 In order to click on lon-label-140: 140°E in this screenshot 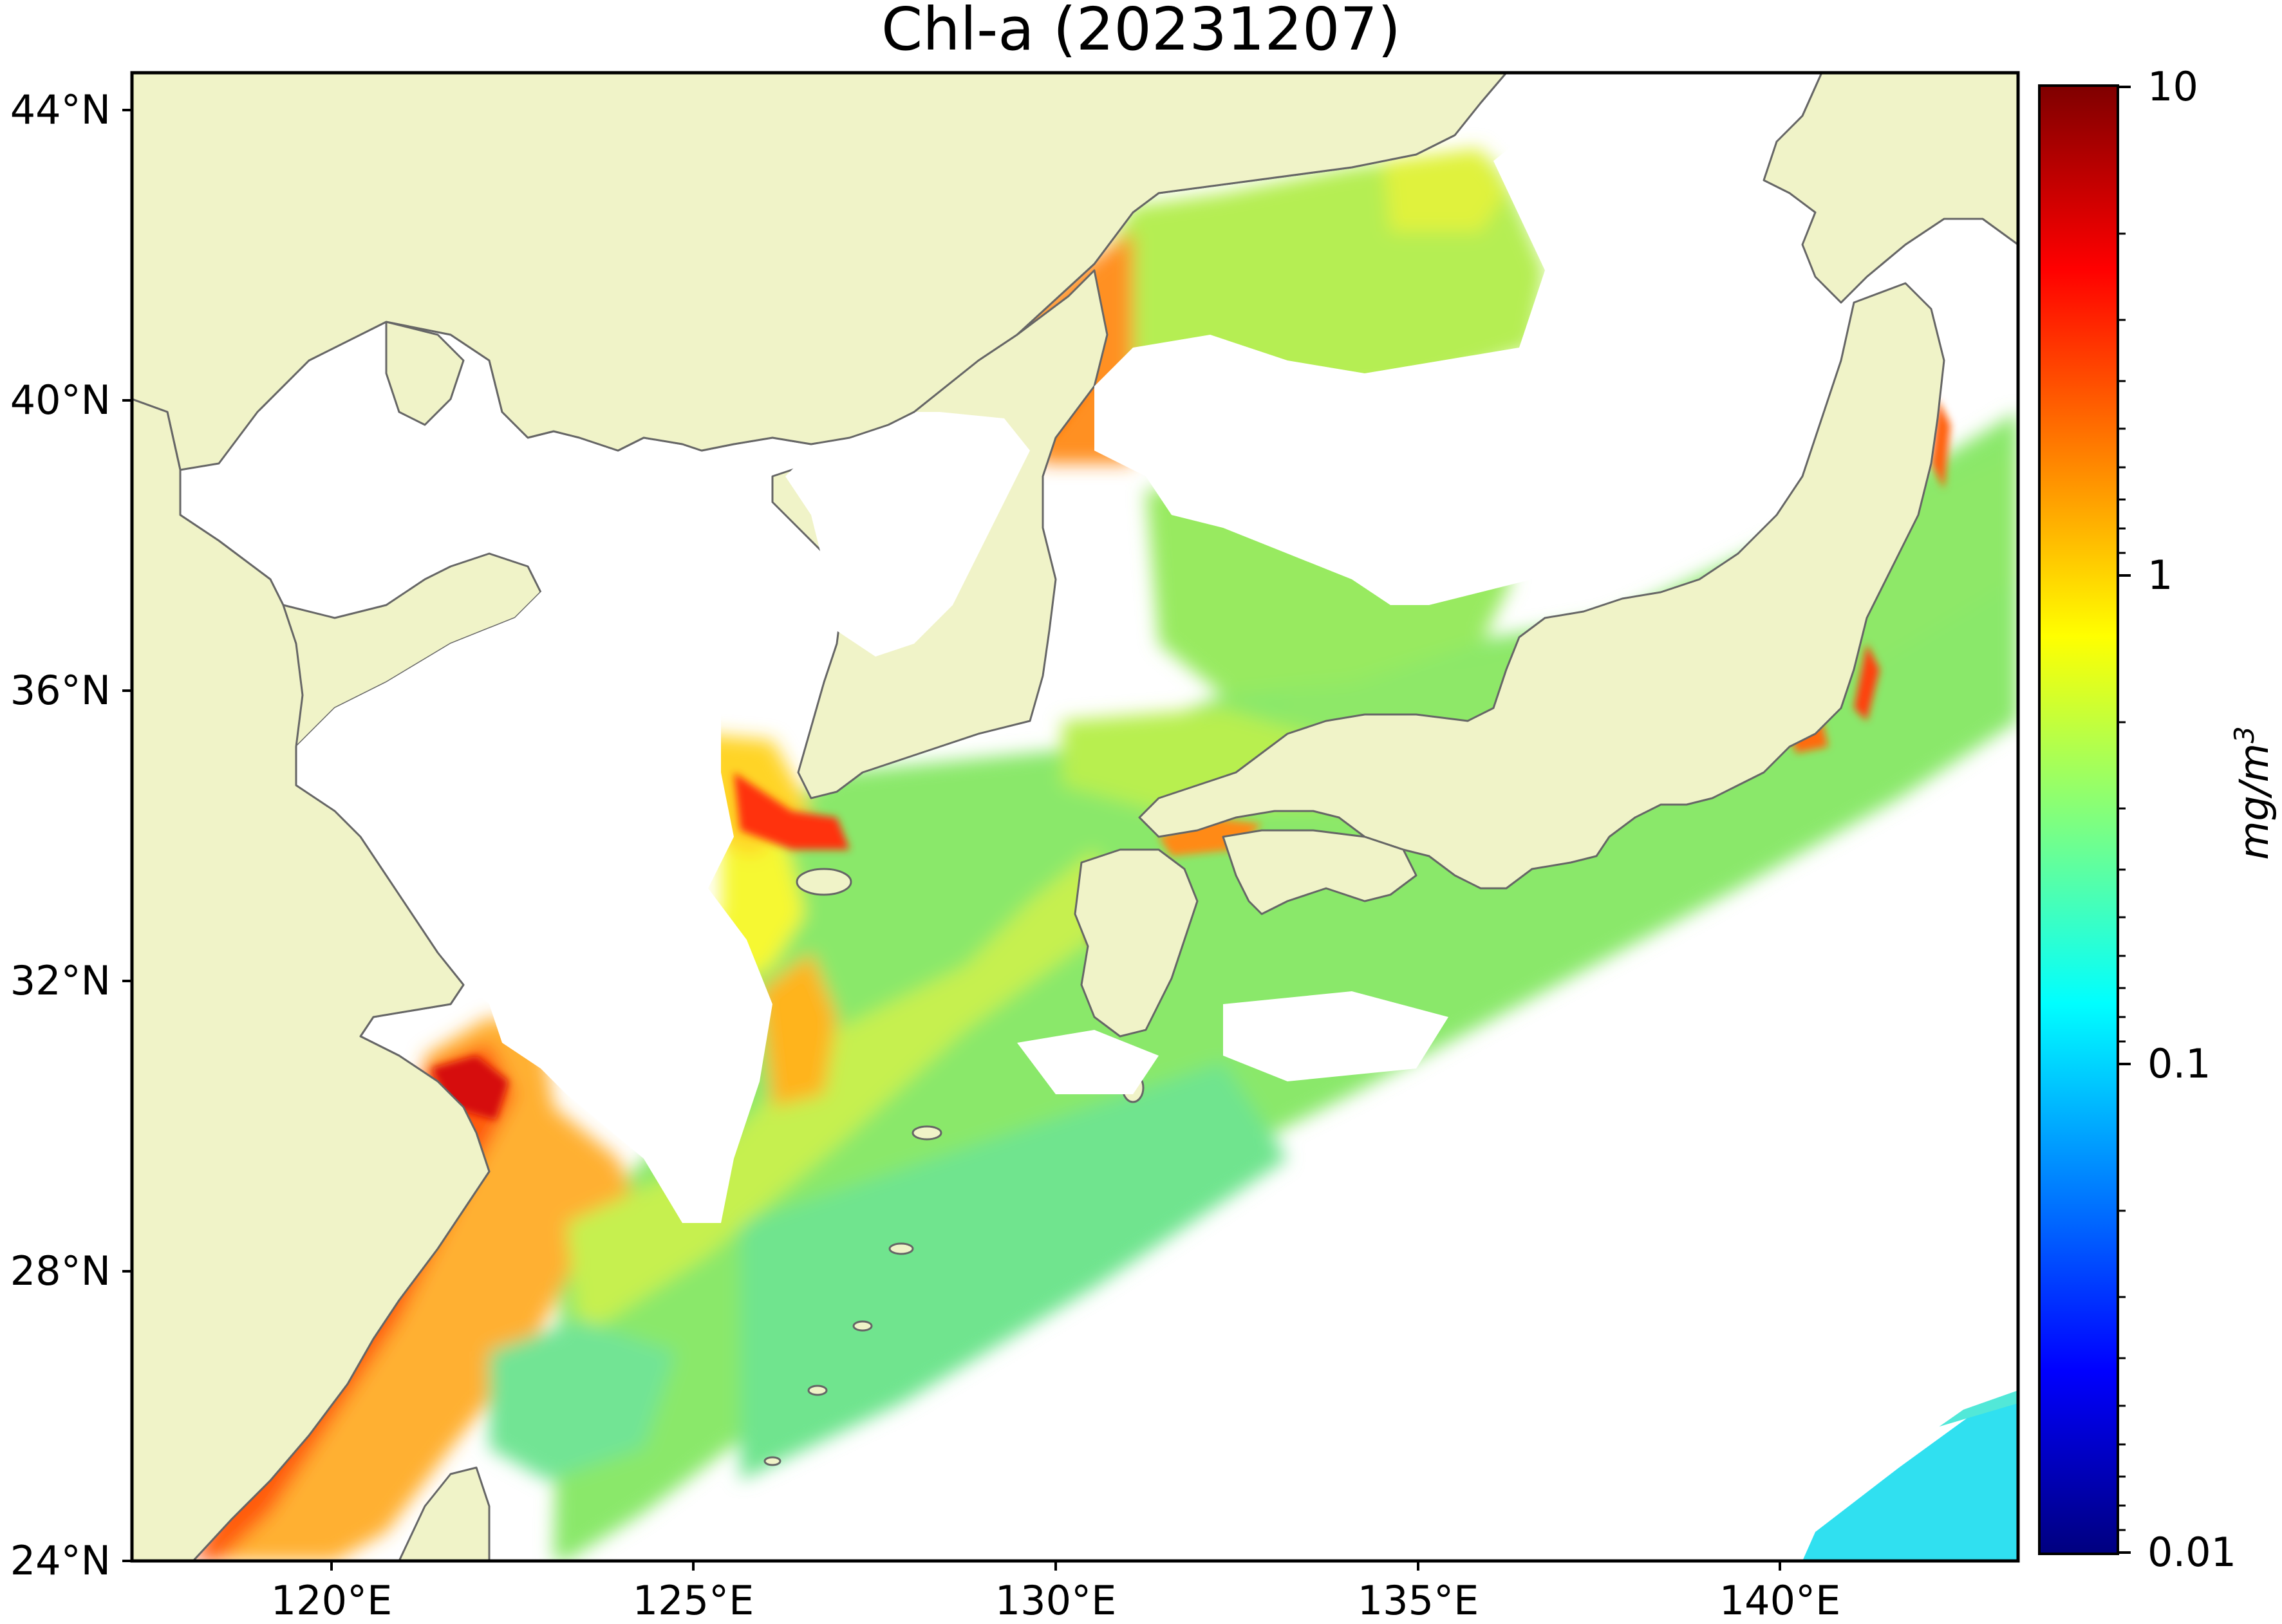, I will do `click(1780, 1600)`.